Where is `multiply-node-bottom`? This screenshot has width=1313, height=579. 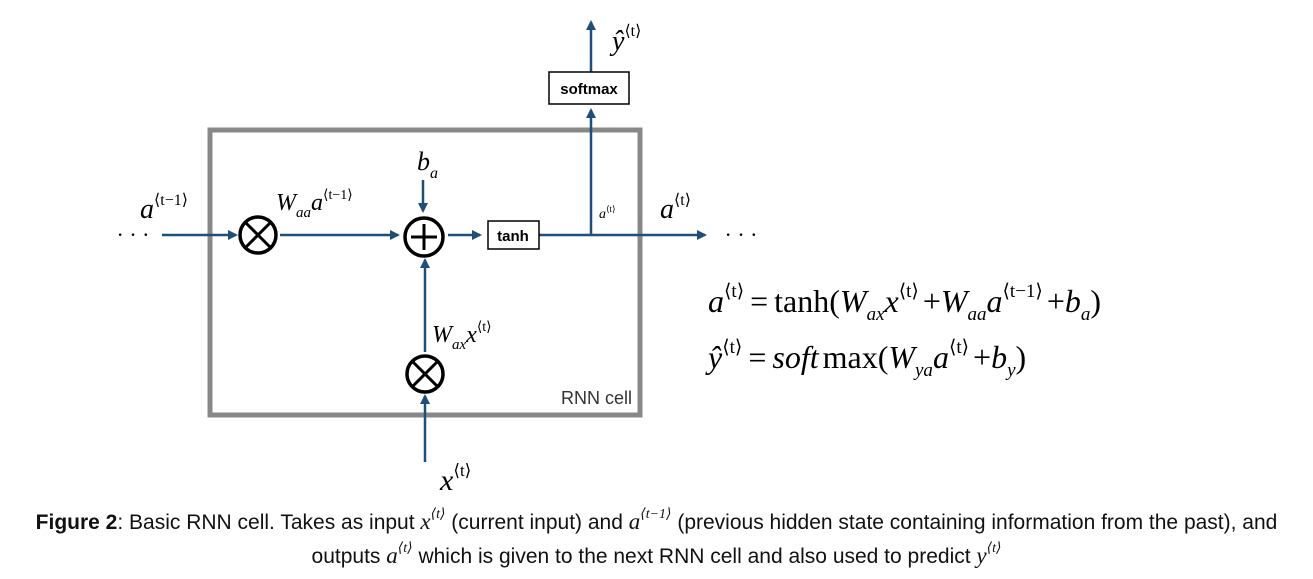
multiply-node-bottom is located at coordinates (425, 374).